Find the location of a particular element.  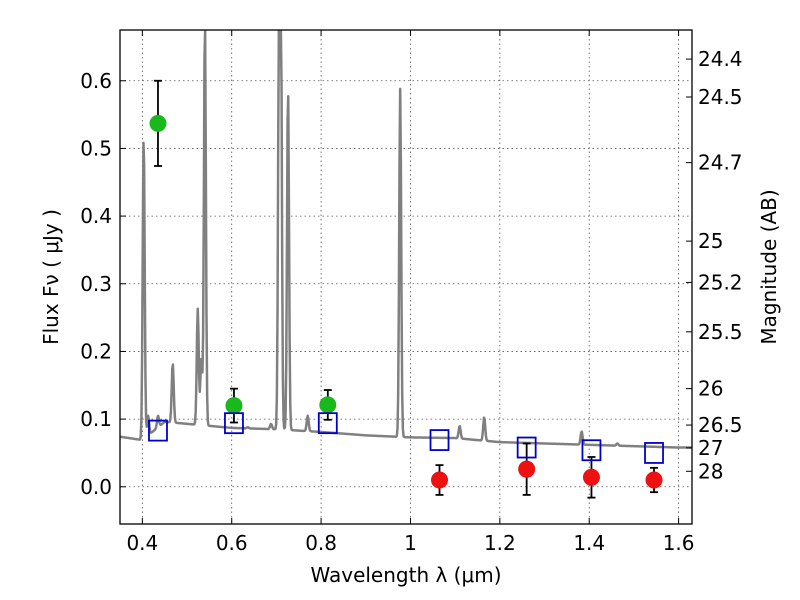

right-tick-label: 25 is located at coordinates (710, 241).